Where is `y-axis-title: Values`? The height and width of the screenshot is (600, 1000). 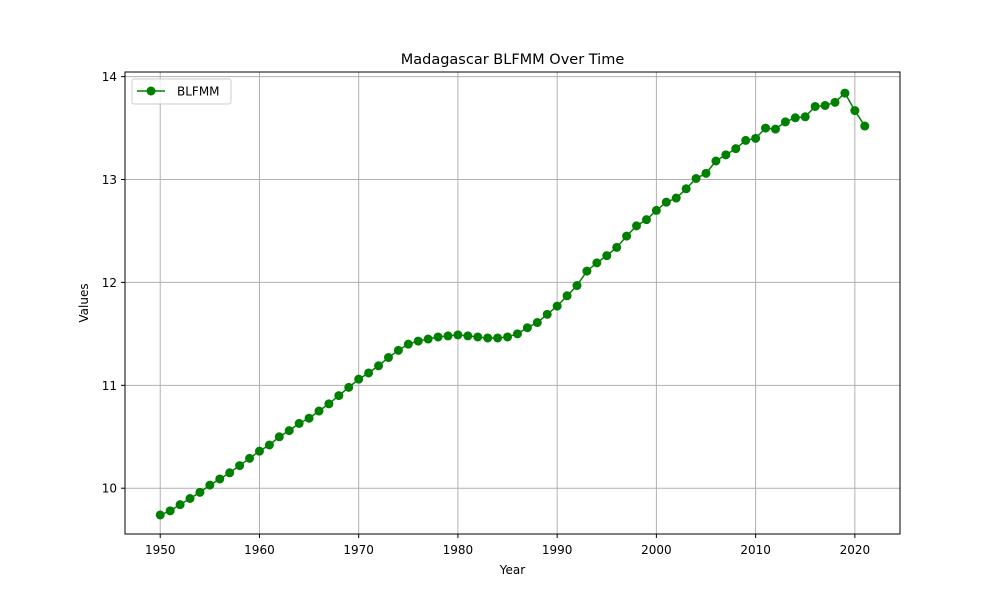 y-axis-title: Values is located at coordinates (84, 302).